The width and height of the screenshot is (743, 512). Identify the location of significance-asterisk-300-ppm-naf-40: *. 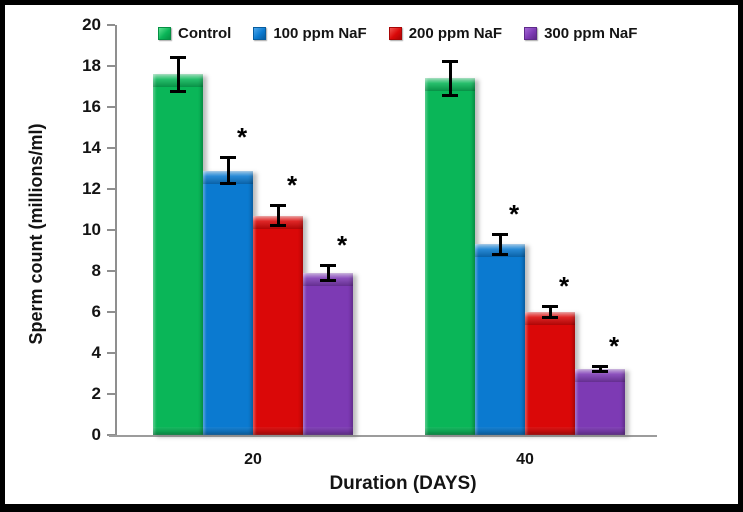
(614, 346).